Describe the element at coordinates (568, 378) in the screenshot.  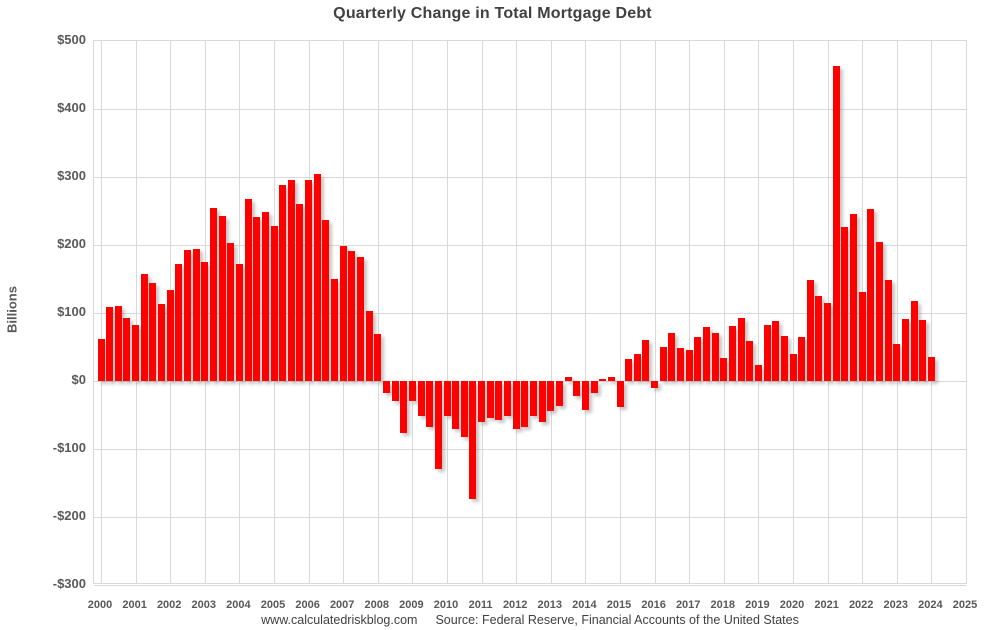
I see `bar-2013Q3` at that location.